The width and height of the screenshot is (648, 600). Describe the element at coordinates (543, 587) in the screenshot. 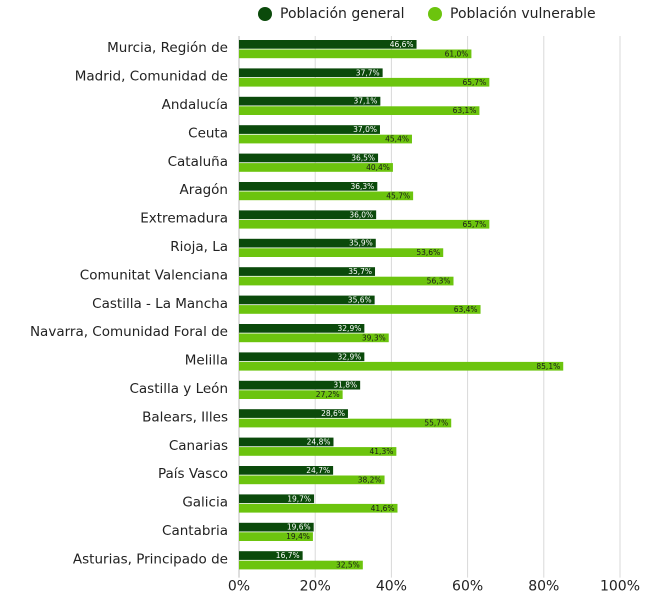

I see `x-tick-label-80: 80%` at that location.